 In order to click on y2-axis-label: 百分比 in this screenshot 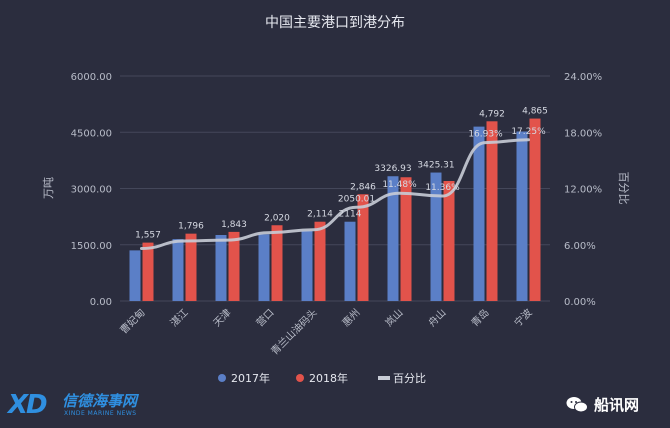, I will do `click(623, 188)`.